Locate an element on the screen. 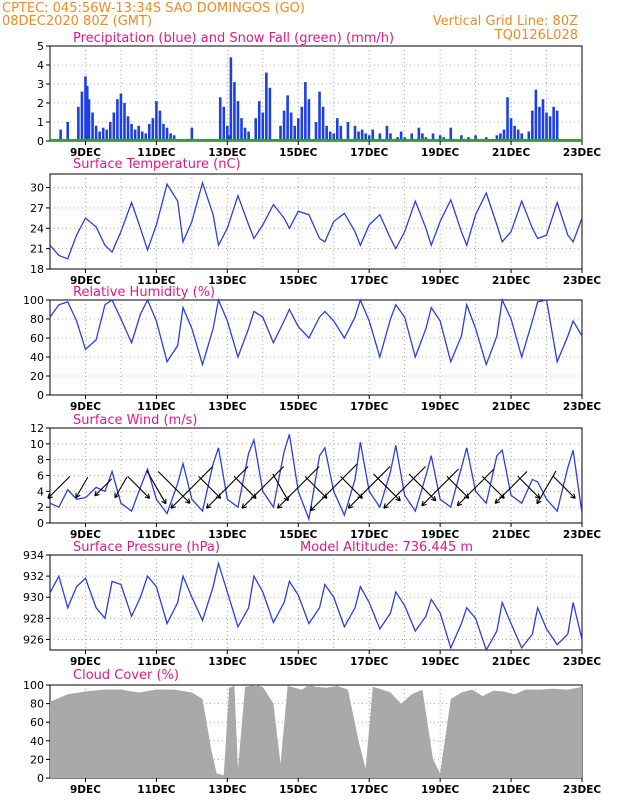  panel-title: Surface Pressure (hPa) is located at coordinates (146, 547).